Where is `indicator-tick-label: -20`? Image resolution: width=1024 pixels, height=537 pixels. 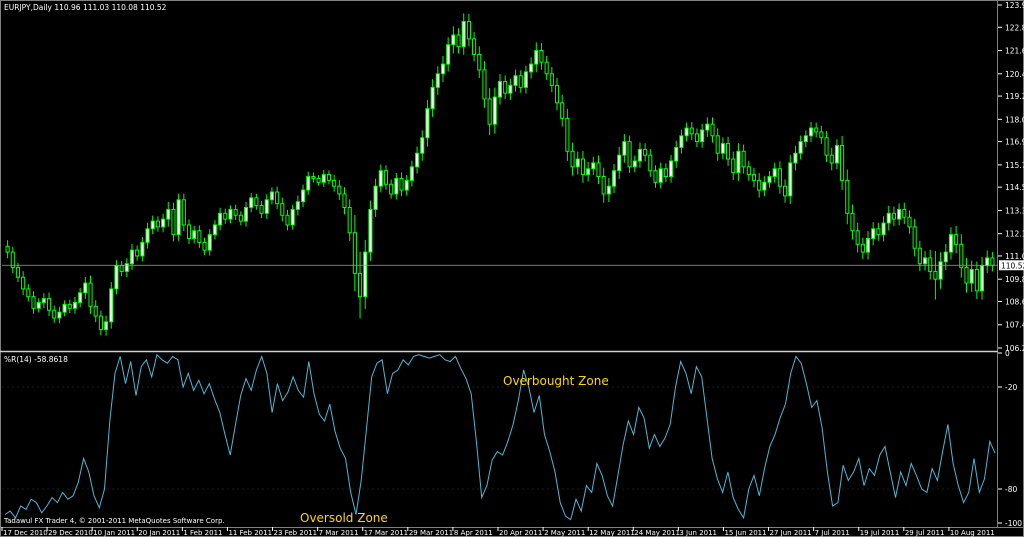
indicator-tick-label: -20 is located at coordinates (1011, 387).